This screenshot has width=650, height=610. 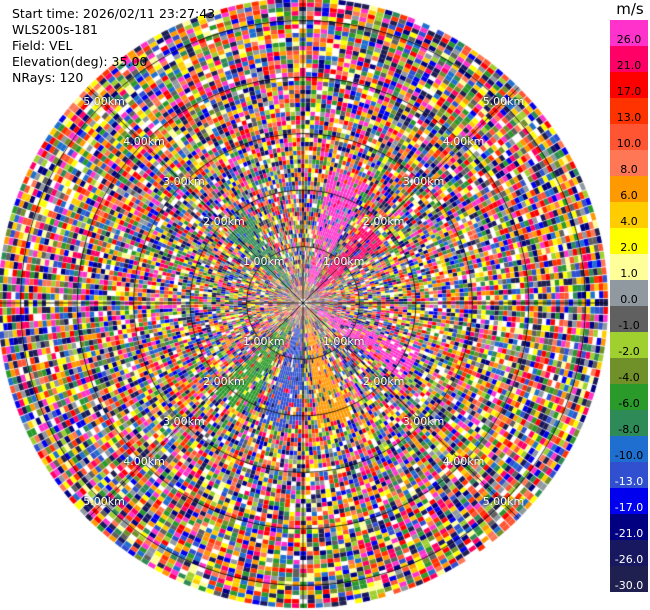 I want to click on colorbar-tick-label: -21.0, so click(x=629, y=533).